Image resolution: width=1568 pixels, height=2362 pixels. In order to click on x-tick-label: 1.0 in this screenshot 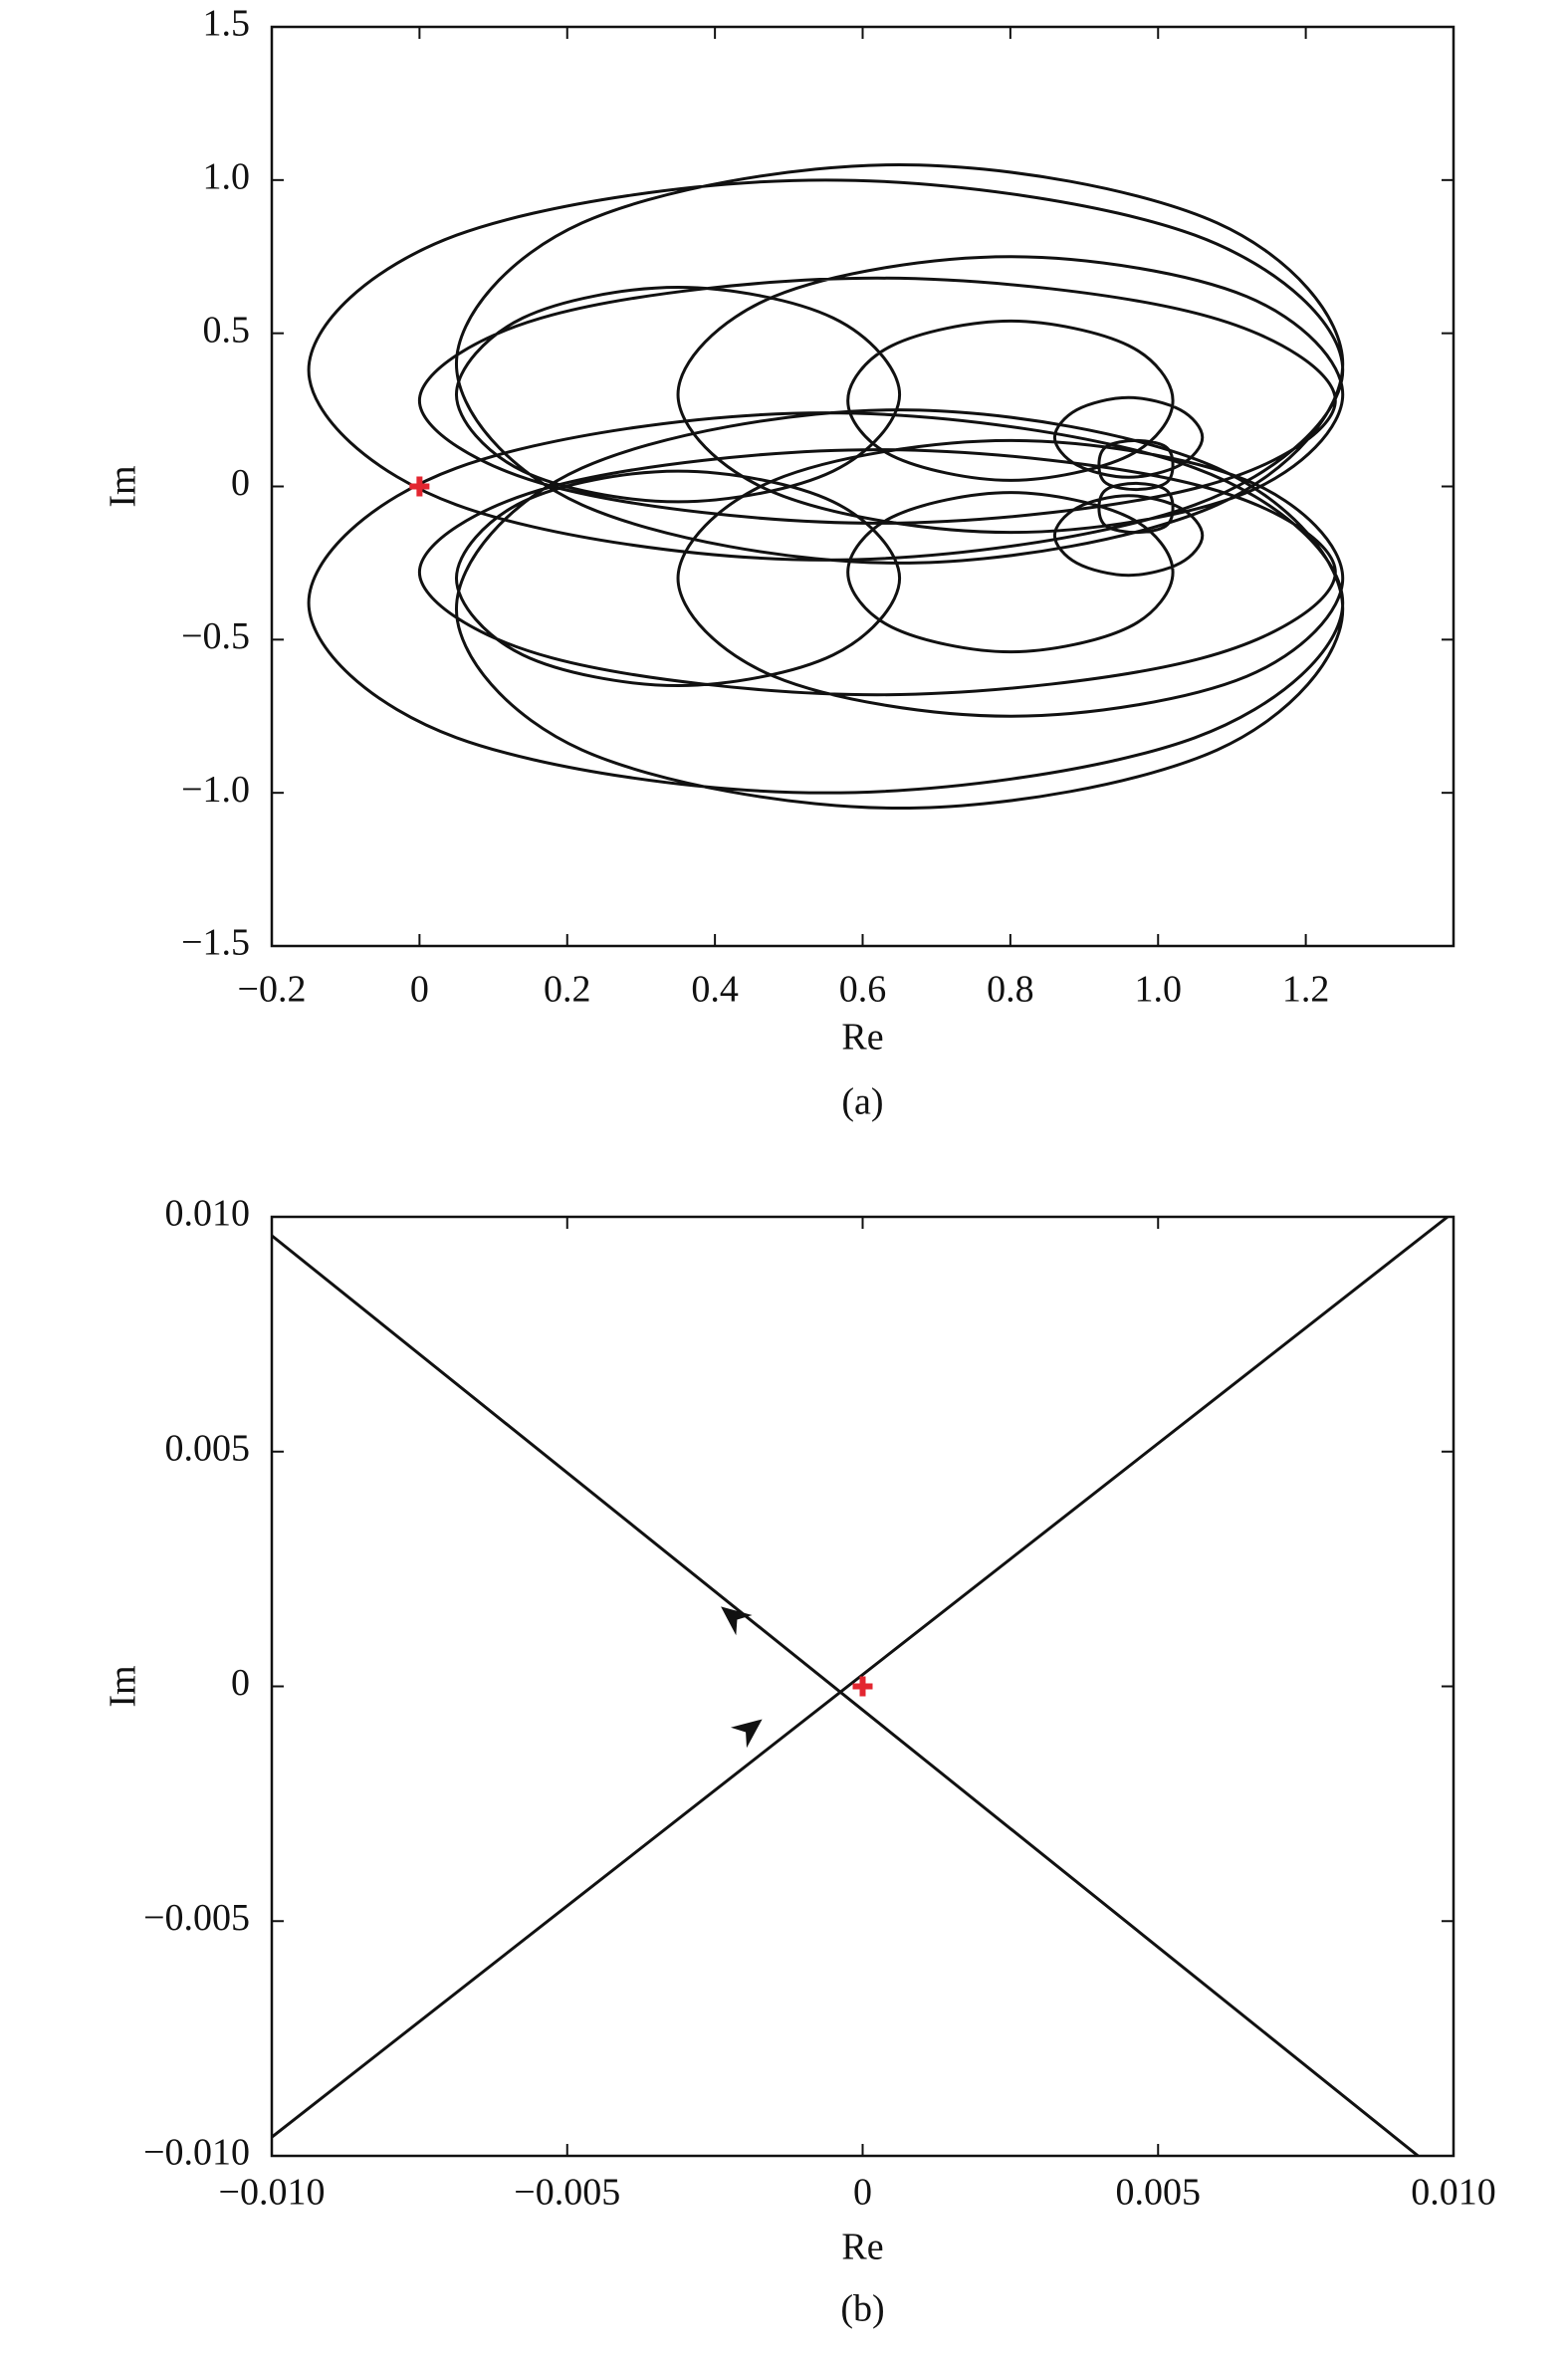, I will do `click(1159, 990)`.